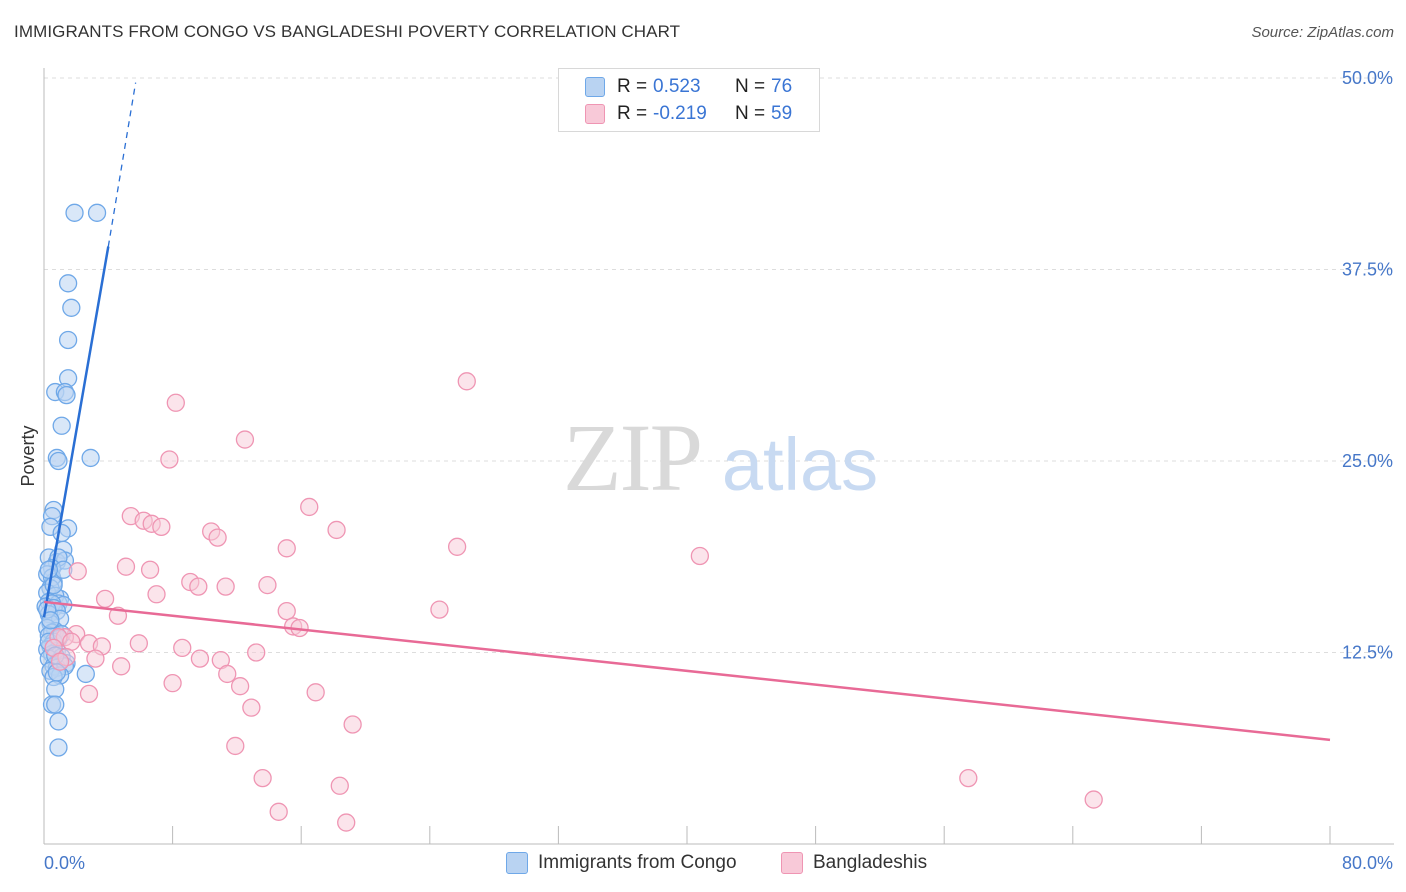 This screenshot has width=1406, height=892. I want to click on legend-n-value: 76, so click(782, 86).